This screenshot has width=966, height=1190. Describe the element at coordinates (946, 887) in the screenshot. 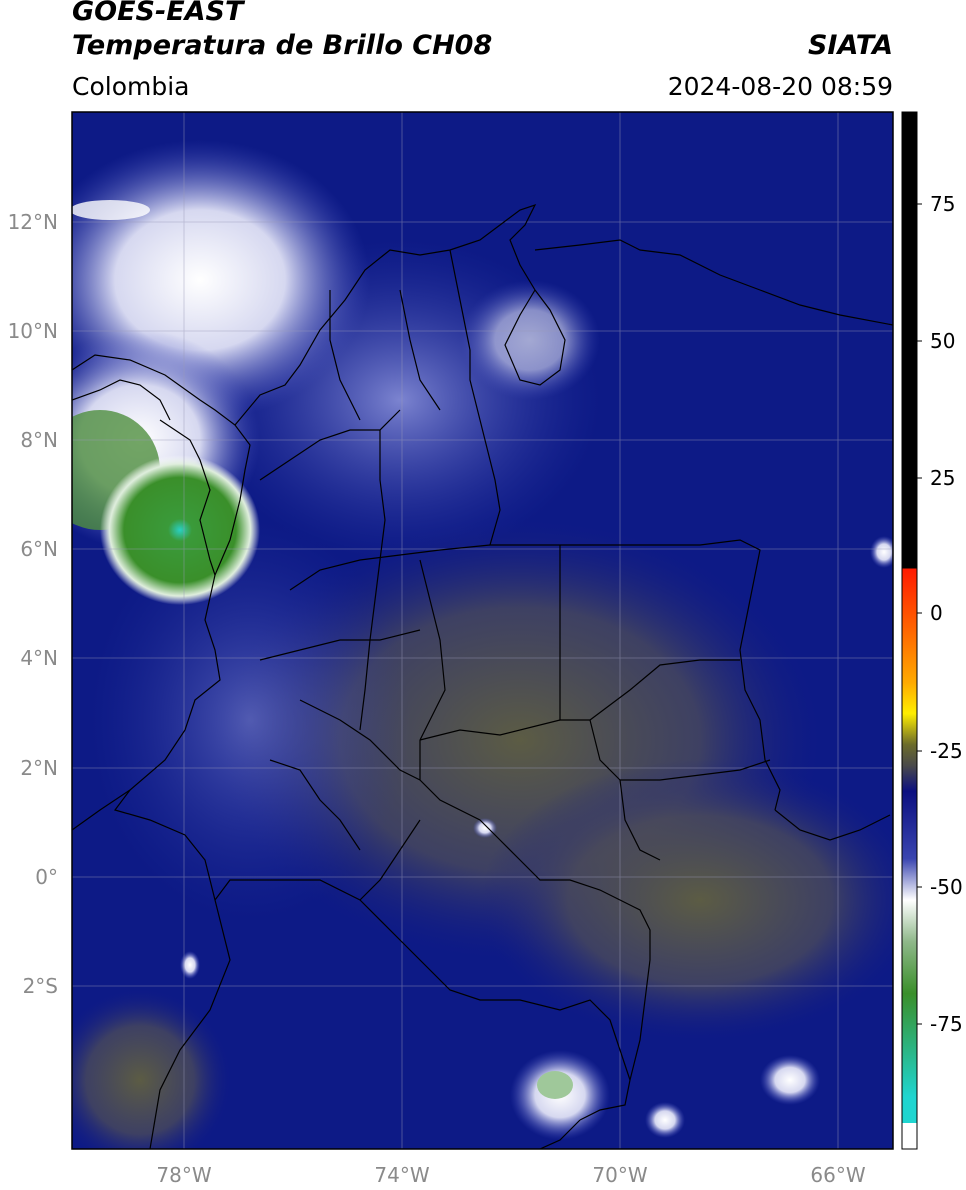

I see `colorbar-label-minus50: -50` at that location.